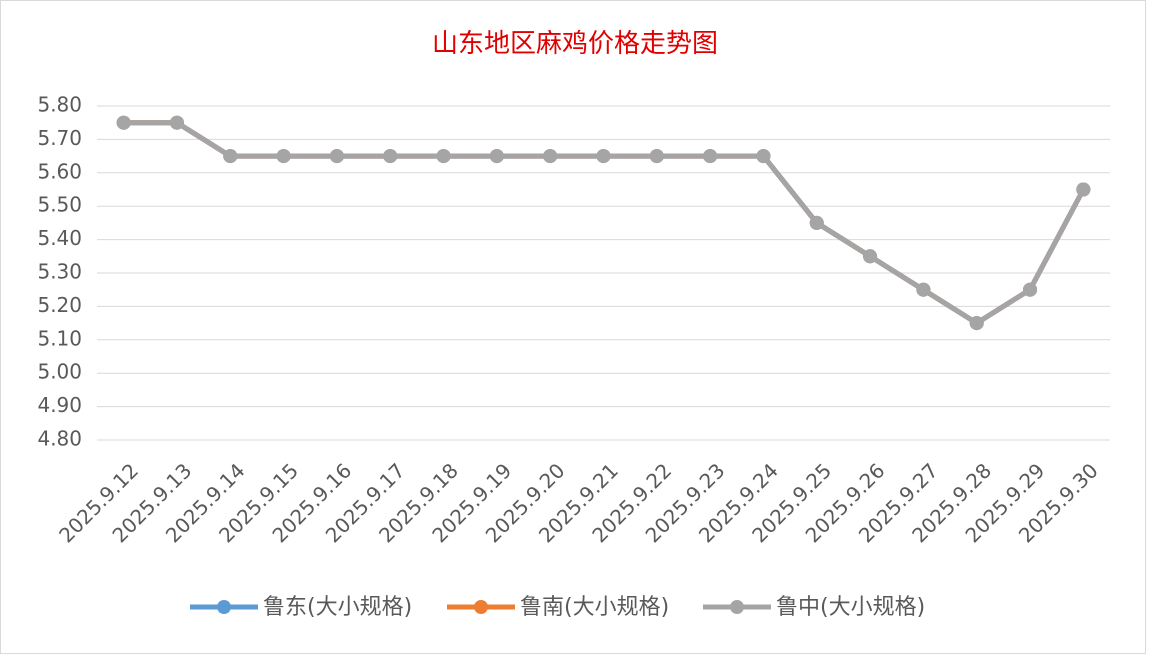 Image resolution: width=1150 pixels, height=656 pixels. I want to click on y-tick-label: 5.60, so click(59, 171).